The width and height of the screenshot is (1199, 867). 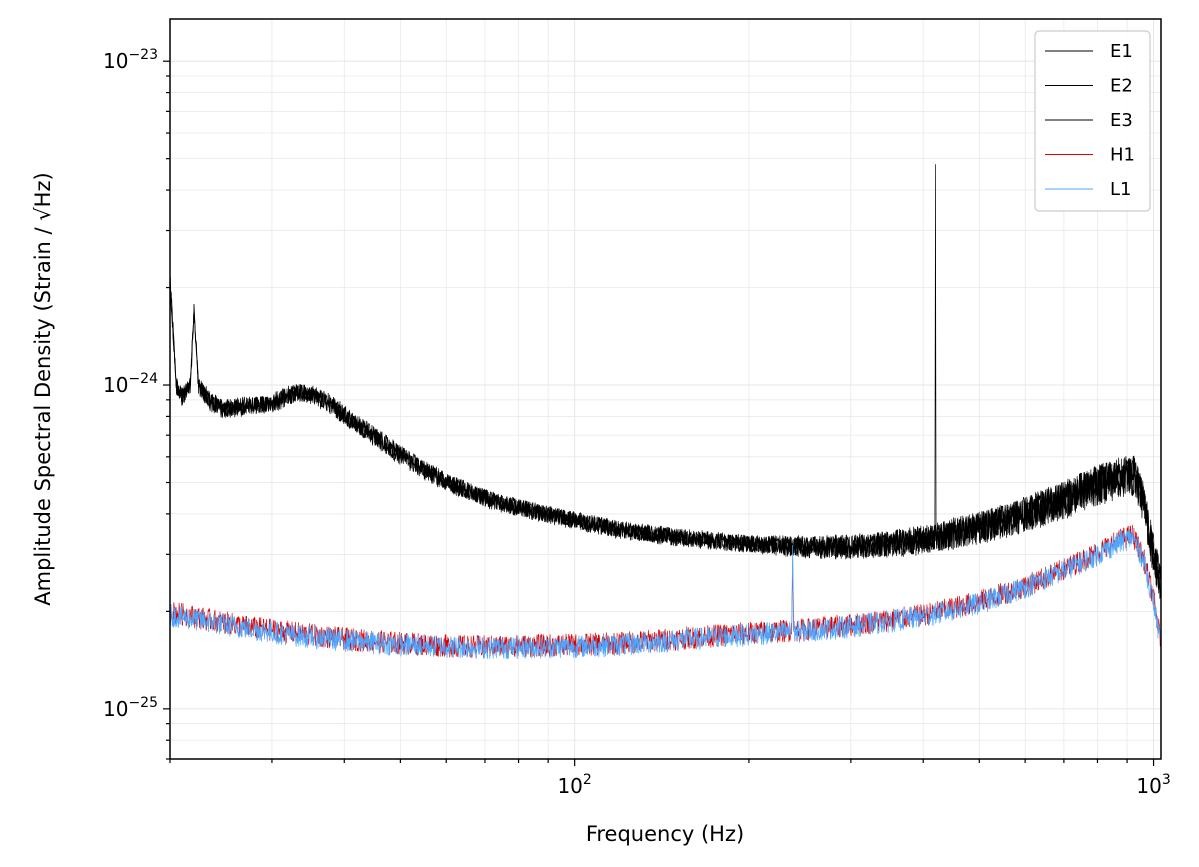 I want to click on sqrt-symbol: √, so click(x=43, y=214).